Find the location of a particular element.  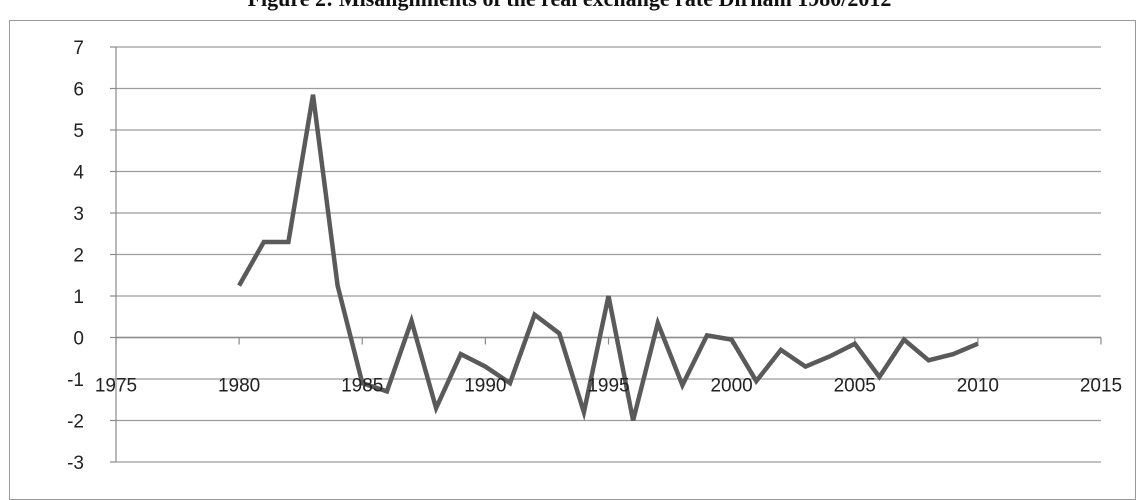

x-tick-label: 2005 is located at coordinates (855, 386).